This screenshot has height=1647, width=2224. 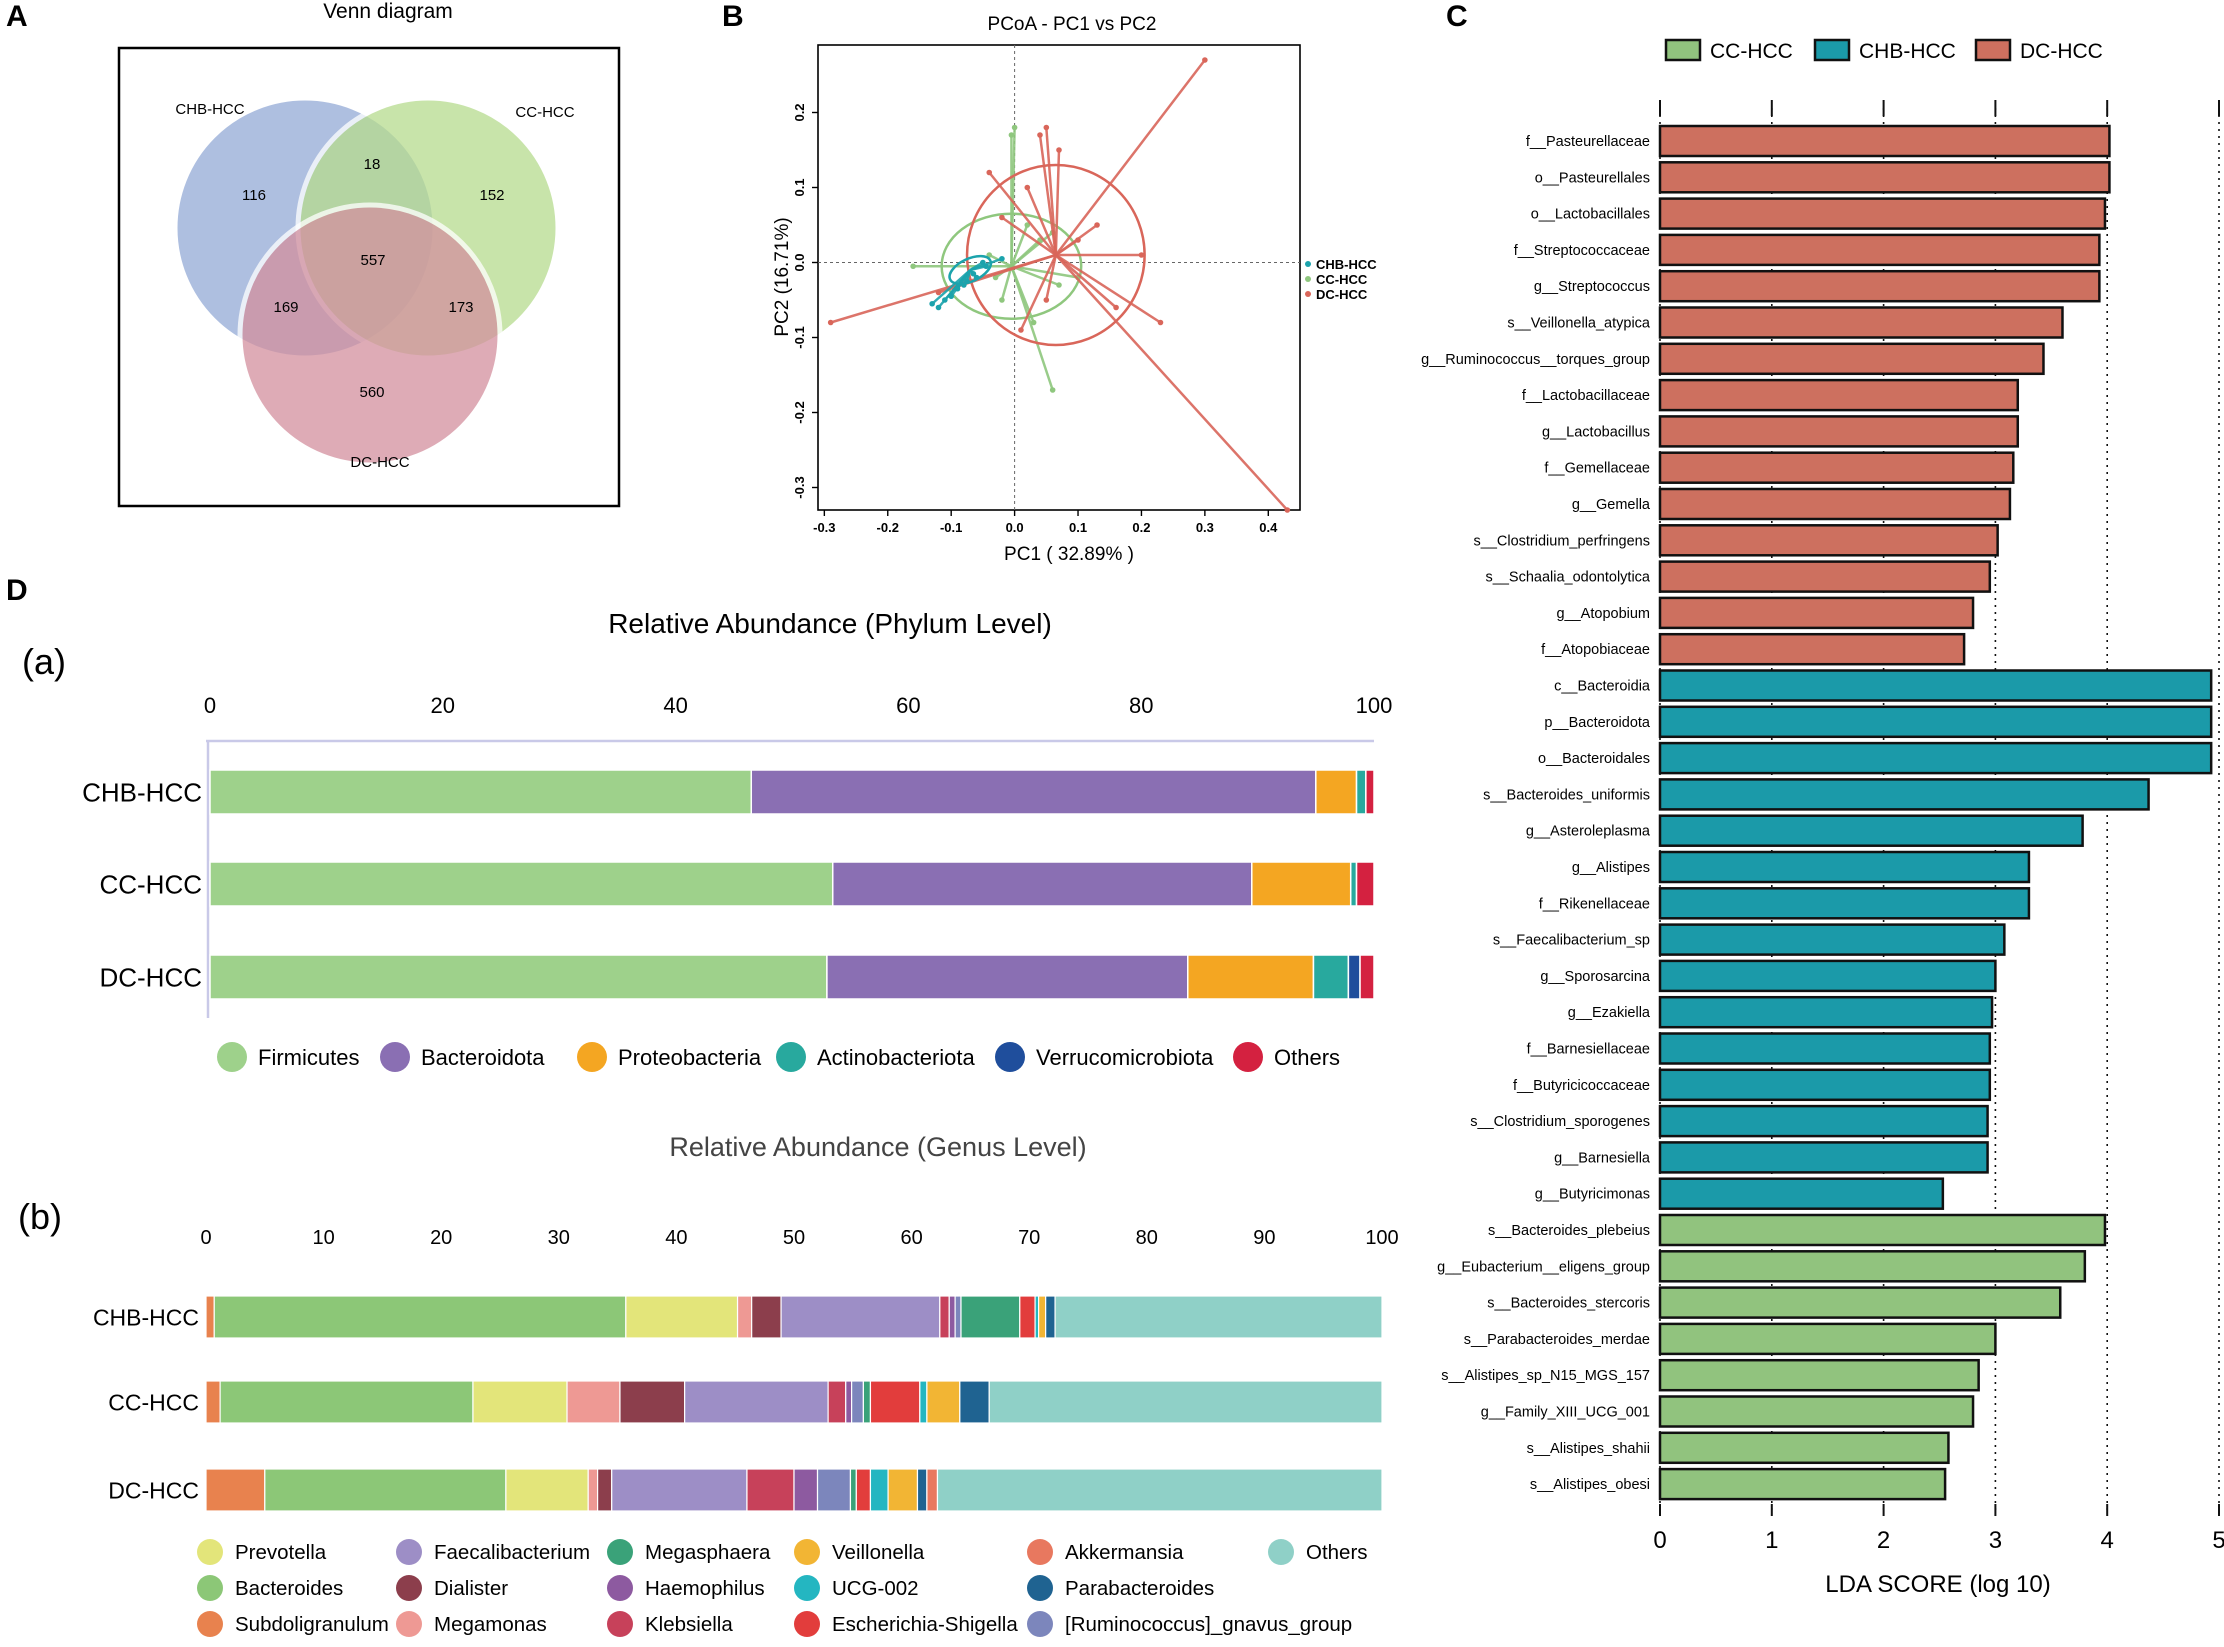 What do you see at coordinates (2107, 1540) in the screenshot?
I see `lda-x-tick-label: 4` at bounding box center [2107, 1540].